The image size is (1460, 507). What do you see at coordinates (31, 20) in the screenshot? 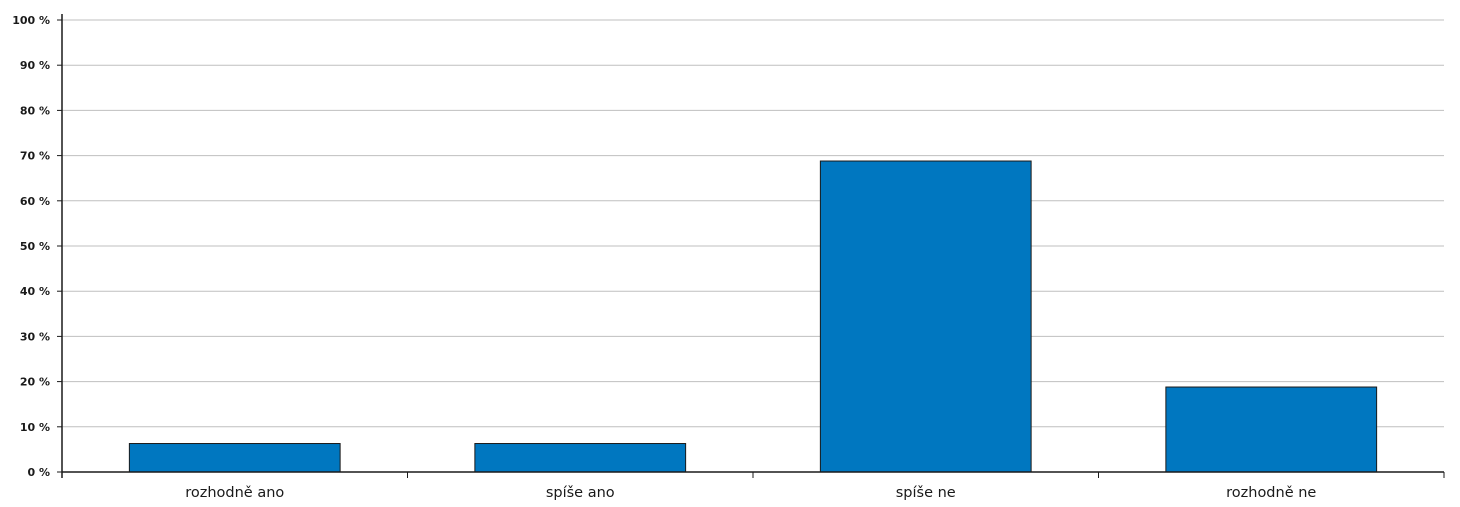
I see `y-tick-label: 100 %` at bounding box center [31, 20].